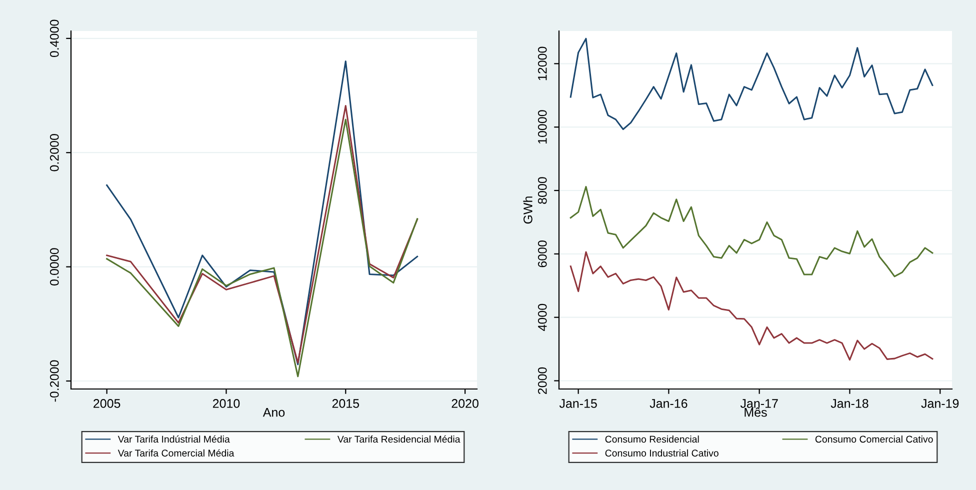 Image resolution: width=976 pixels, height=490 pixels. I want to click on y-tick-label: 12000, so click(542, 63).